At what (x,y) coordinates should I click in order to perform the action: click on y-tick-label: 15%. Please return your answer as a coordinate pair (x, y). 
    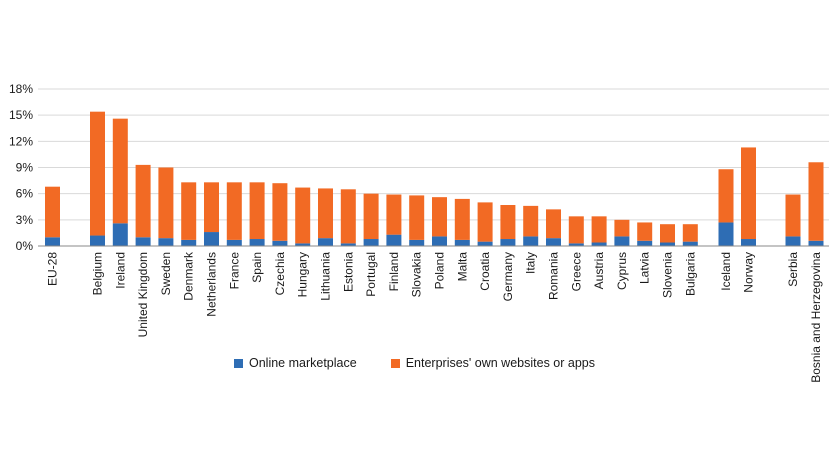
    Looking at the image, I should click on (21, 115).